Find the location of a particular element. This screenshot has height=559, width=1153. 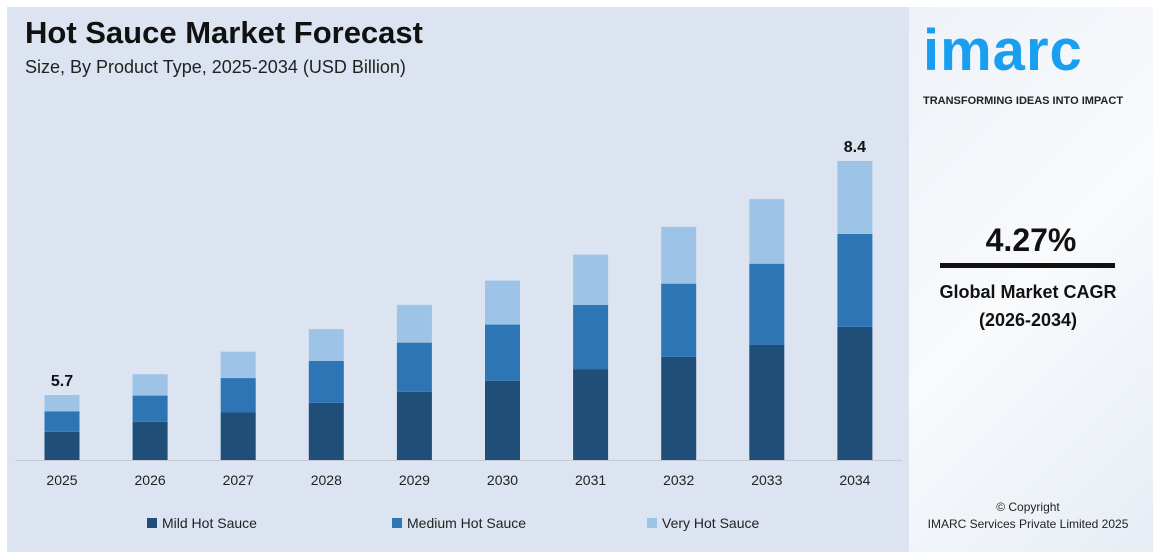

copyright-owner: IMARC Services Private Limited 2025 is located at coordinates (1028, 524).